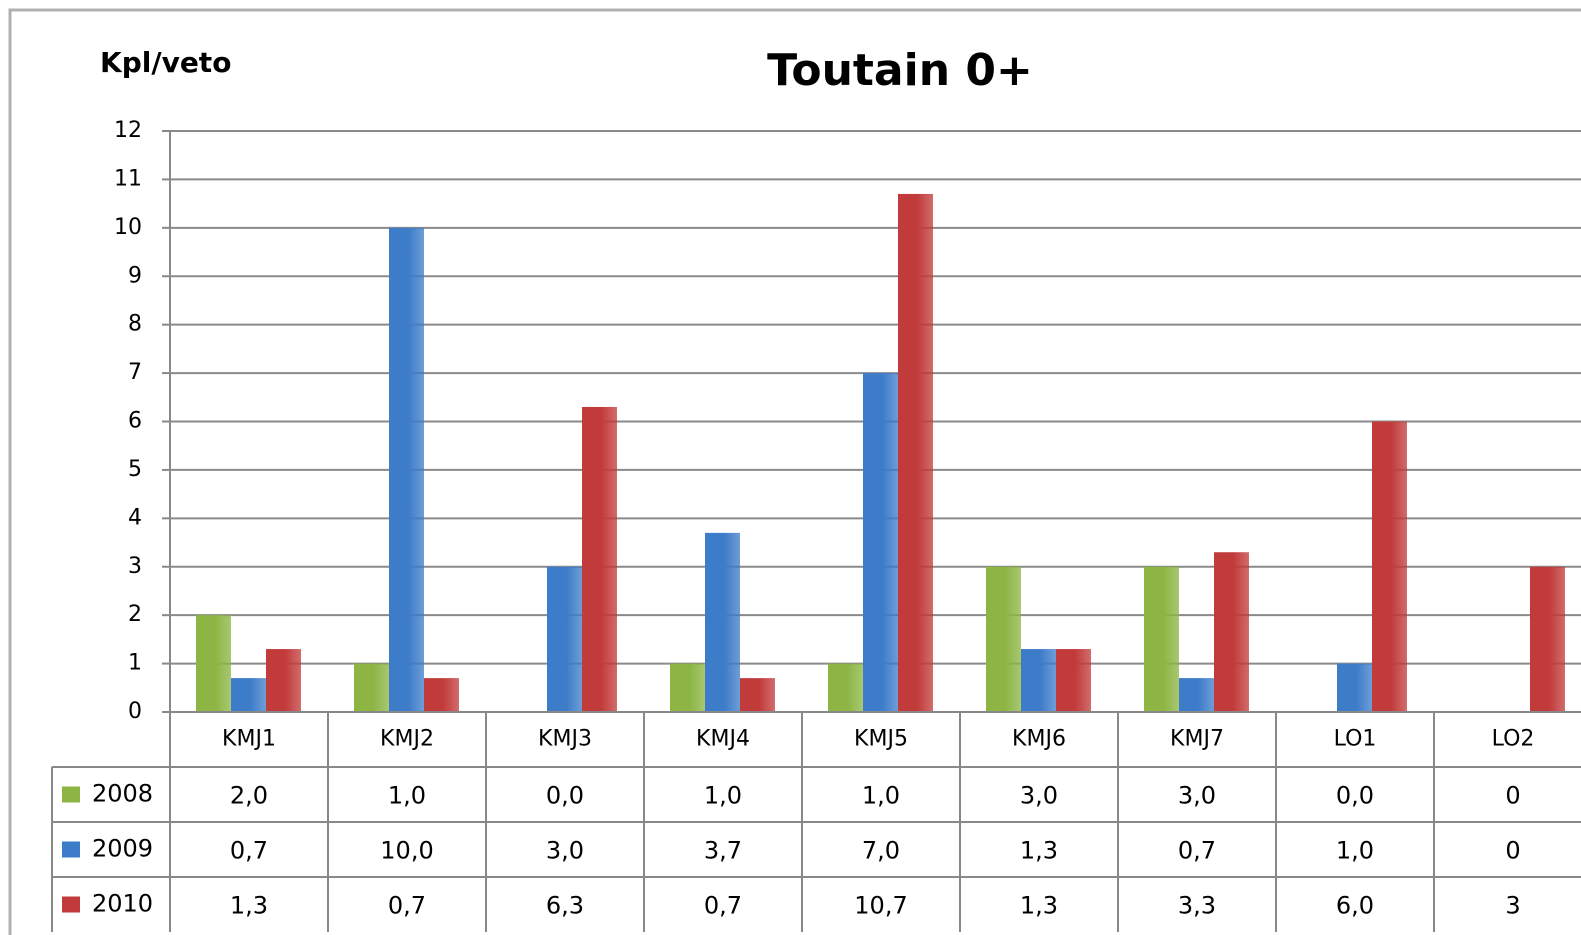 This screenshot has height=935, width=1581. I want to click on x-tick-label: KMJ2, so click(407, 739).